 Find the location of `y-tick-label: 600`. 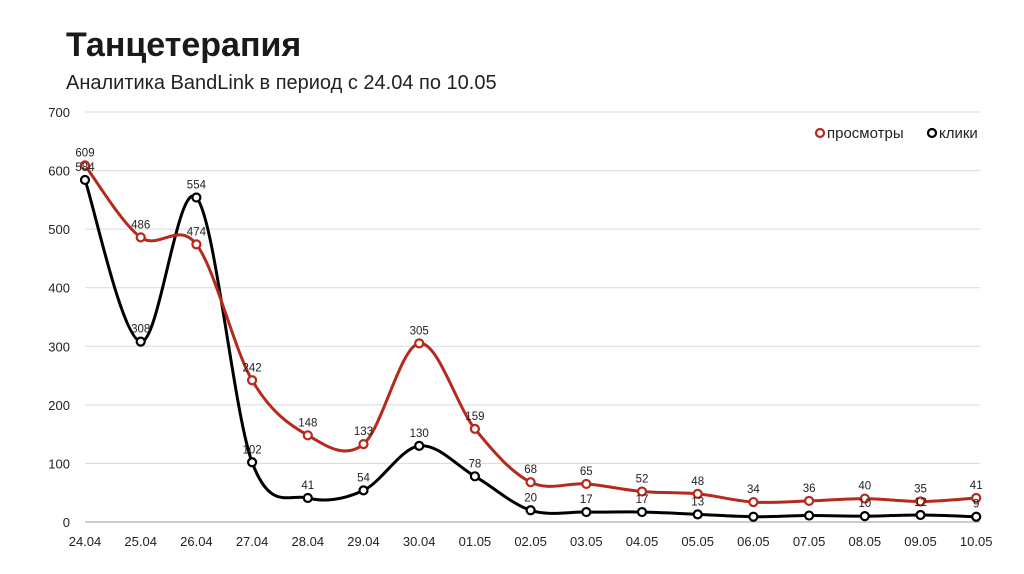

y-tick-label: 600 is located at coordinates (59, 171).